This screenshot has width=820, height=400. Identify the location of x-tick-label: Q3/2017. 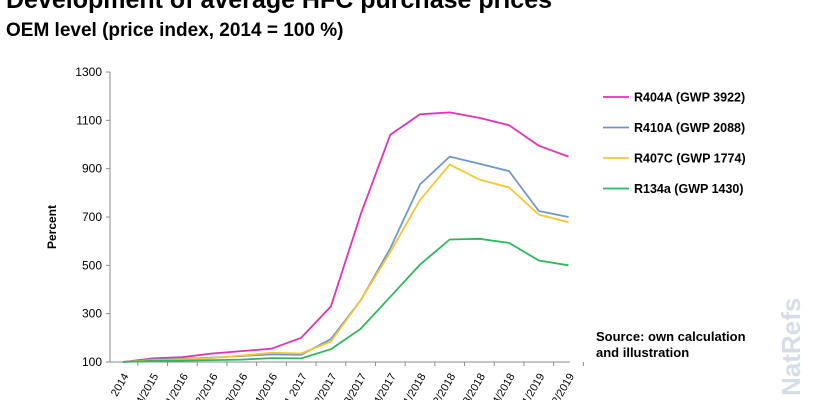
(353, 386).